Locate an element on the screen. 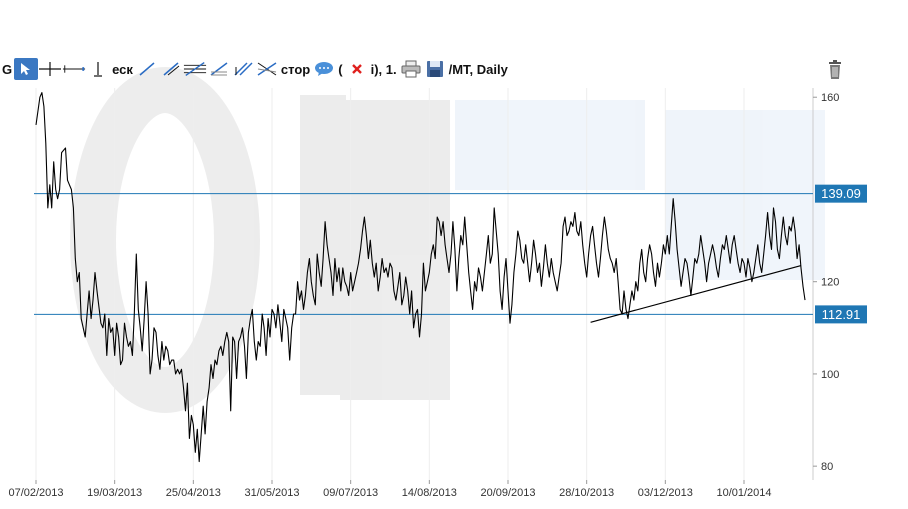  channel-tool-icon is located at coordinates (195, 69).